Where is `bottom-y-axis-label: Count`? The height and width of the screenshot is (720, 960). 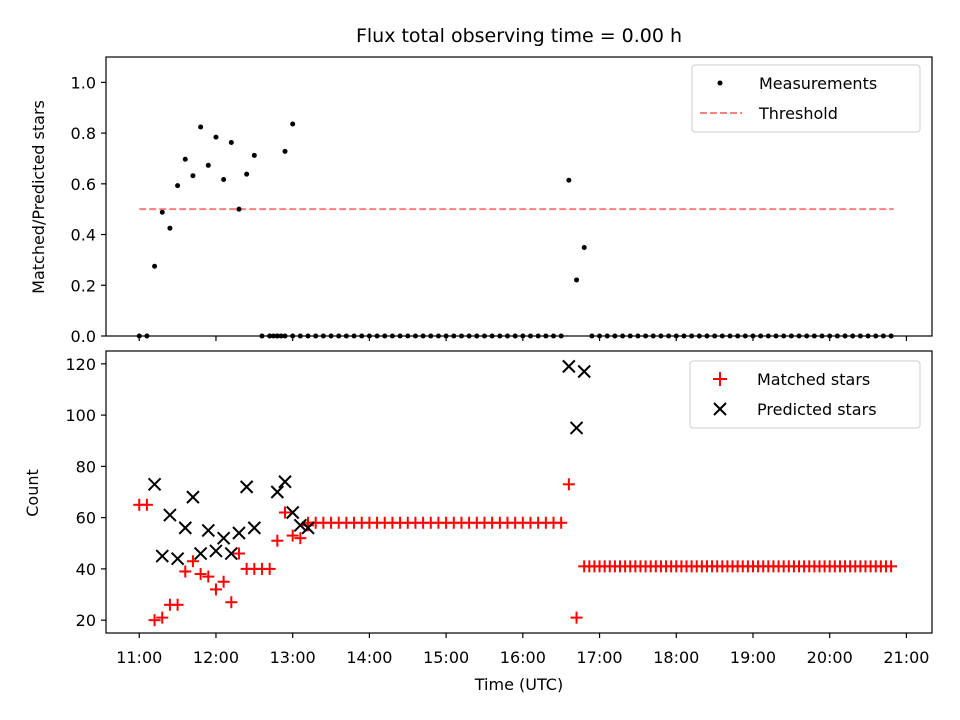
bottom-y-axis-label: Count is located at coordinates (32, 493).